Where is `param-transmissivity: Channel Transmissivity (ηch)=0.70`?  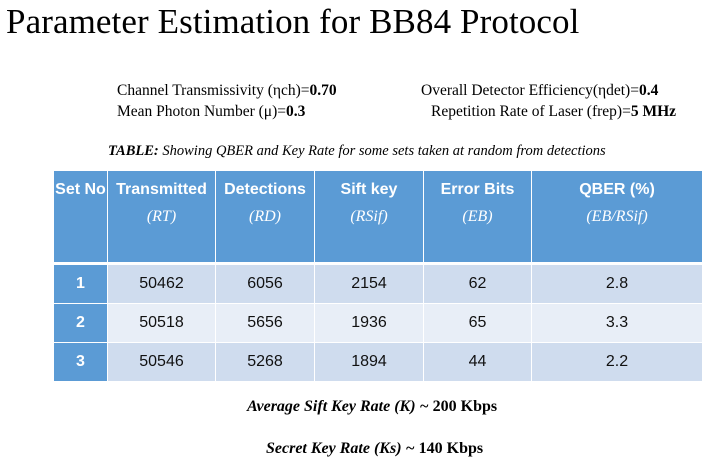 param-transmissivity: Channel Transmissivity (ηch)=0.70 is located at coordinates (227, 91).